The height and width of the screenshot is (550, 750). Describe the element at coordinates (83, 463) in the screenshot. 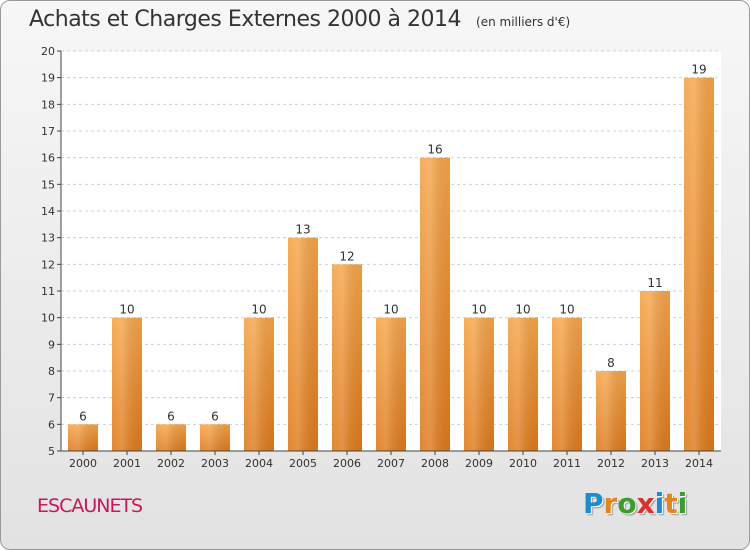

I see `x-tick-label: 2000` at that location.